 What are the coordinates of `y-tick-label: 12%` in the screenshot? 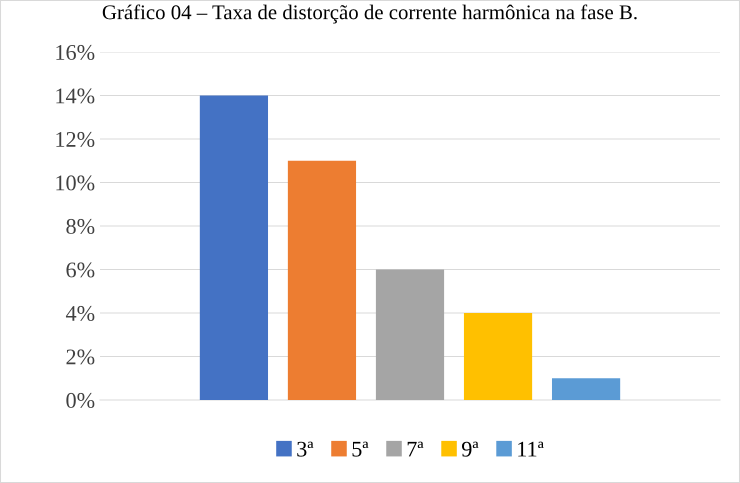 It's located at (75, 139).